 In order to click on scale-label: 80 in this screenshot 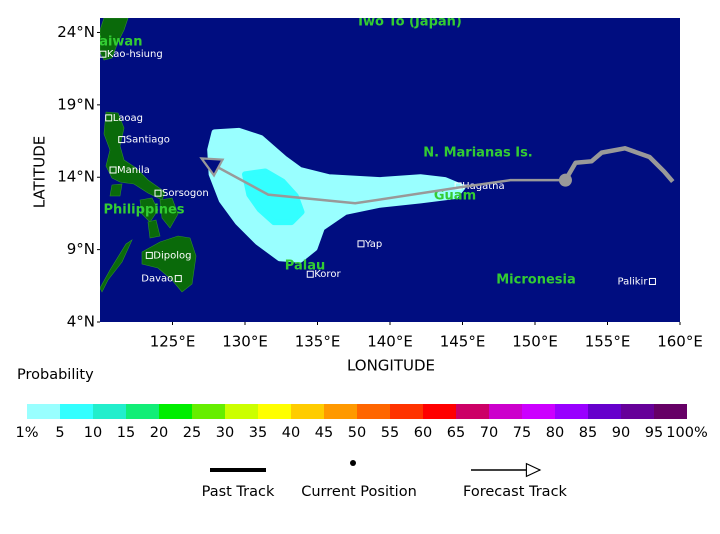, I will do `click(555, 433)`.